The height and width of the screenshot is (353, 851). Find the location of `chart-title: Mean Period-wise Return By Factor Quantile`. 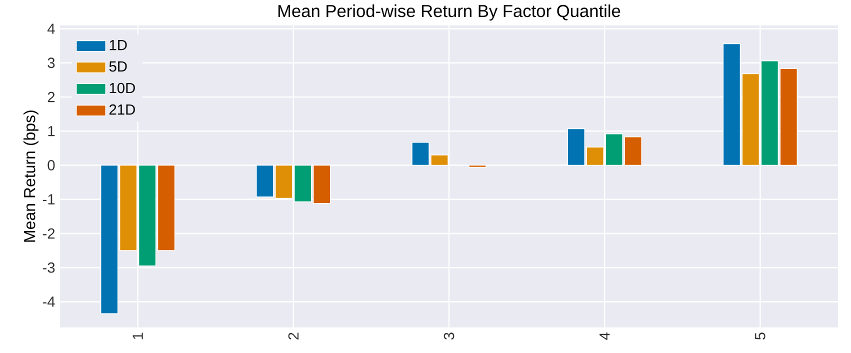

chart-title: Mean Period-wise Return By Factor Quantile is located at coordinates (449, 12).